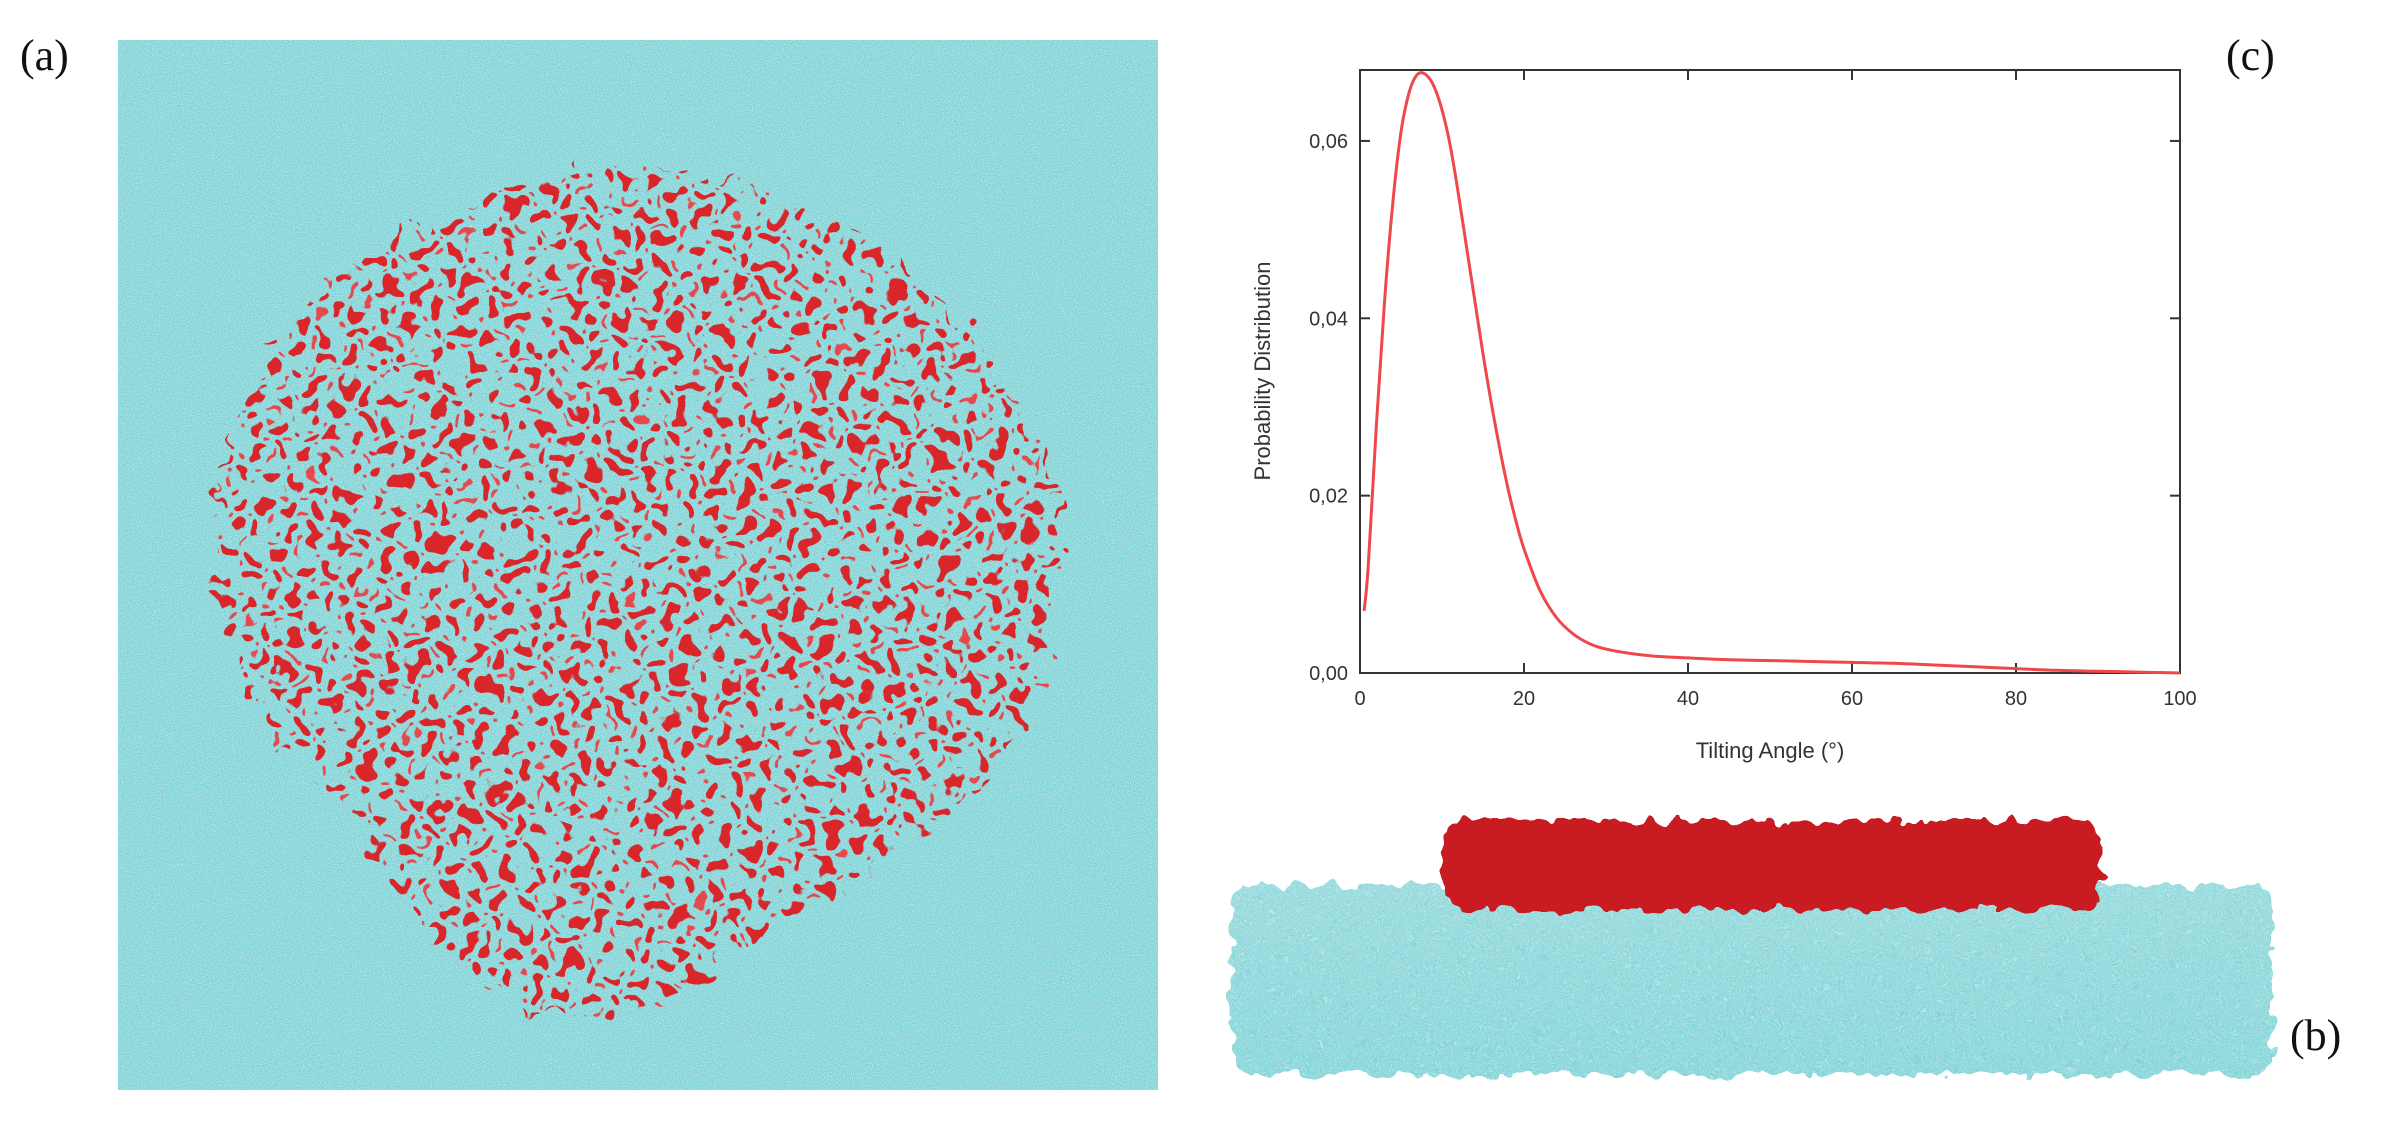  What do you see at coordinates (2250, 55) in the screenshot?
I see `panel-label-c: (c)` at bounding box center [2250, 55].